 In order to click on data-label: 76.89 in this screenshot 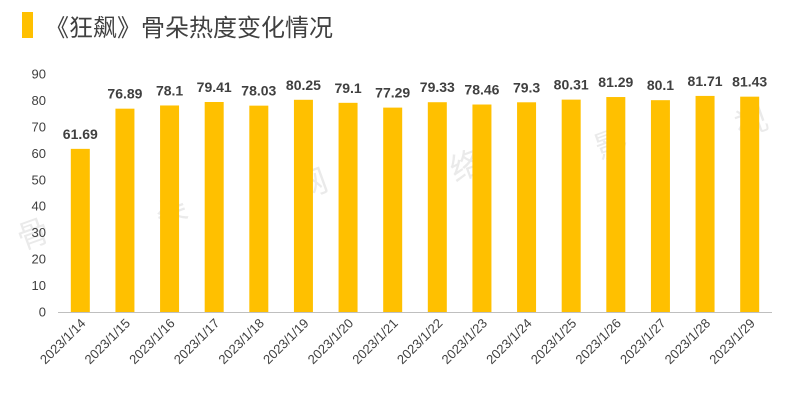, I will do `click(124, 94)`.